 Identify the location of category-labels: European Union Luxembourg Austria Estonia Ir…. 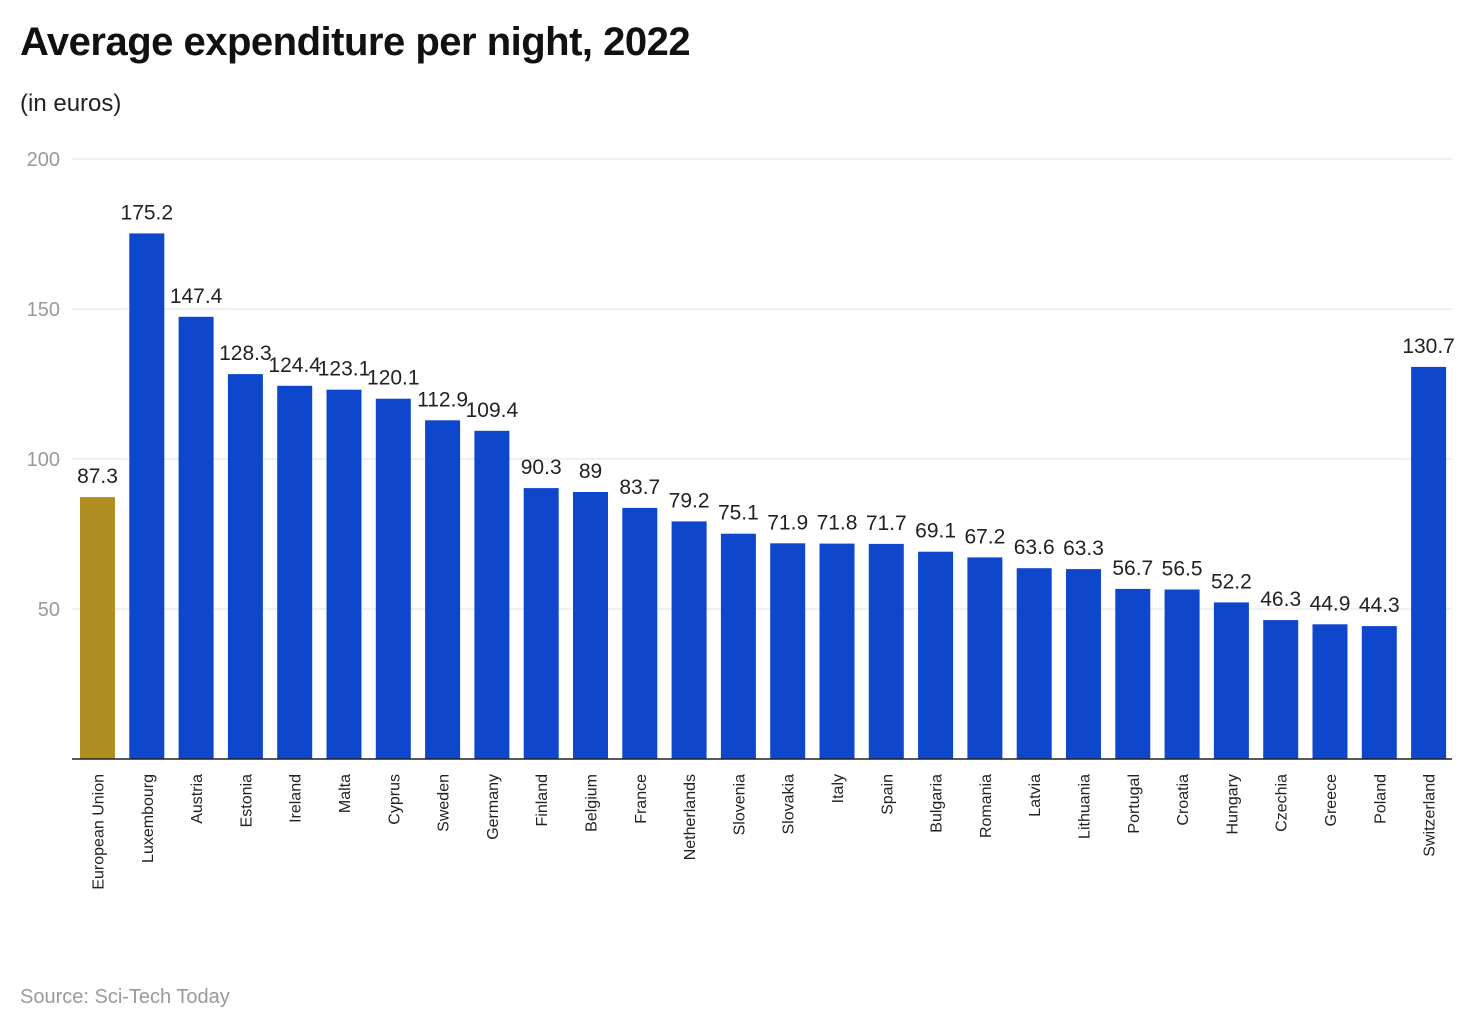
(765, 832).